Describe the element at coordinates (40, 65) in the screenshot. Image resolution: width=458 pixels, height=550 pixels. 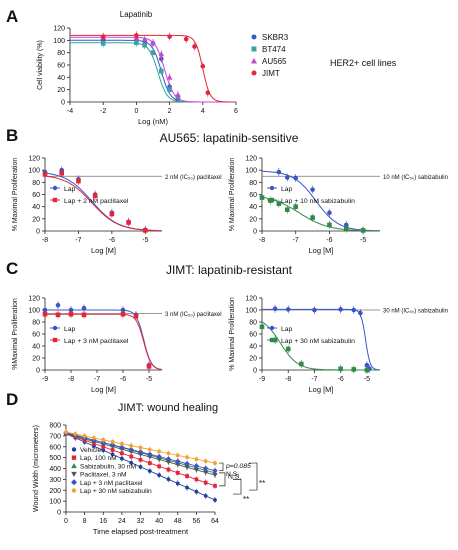
I see `y-axis-label: Cell viability (%)` at that location.